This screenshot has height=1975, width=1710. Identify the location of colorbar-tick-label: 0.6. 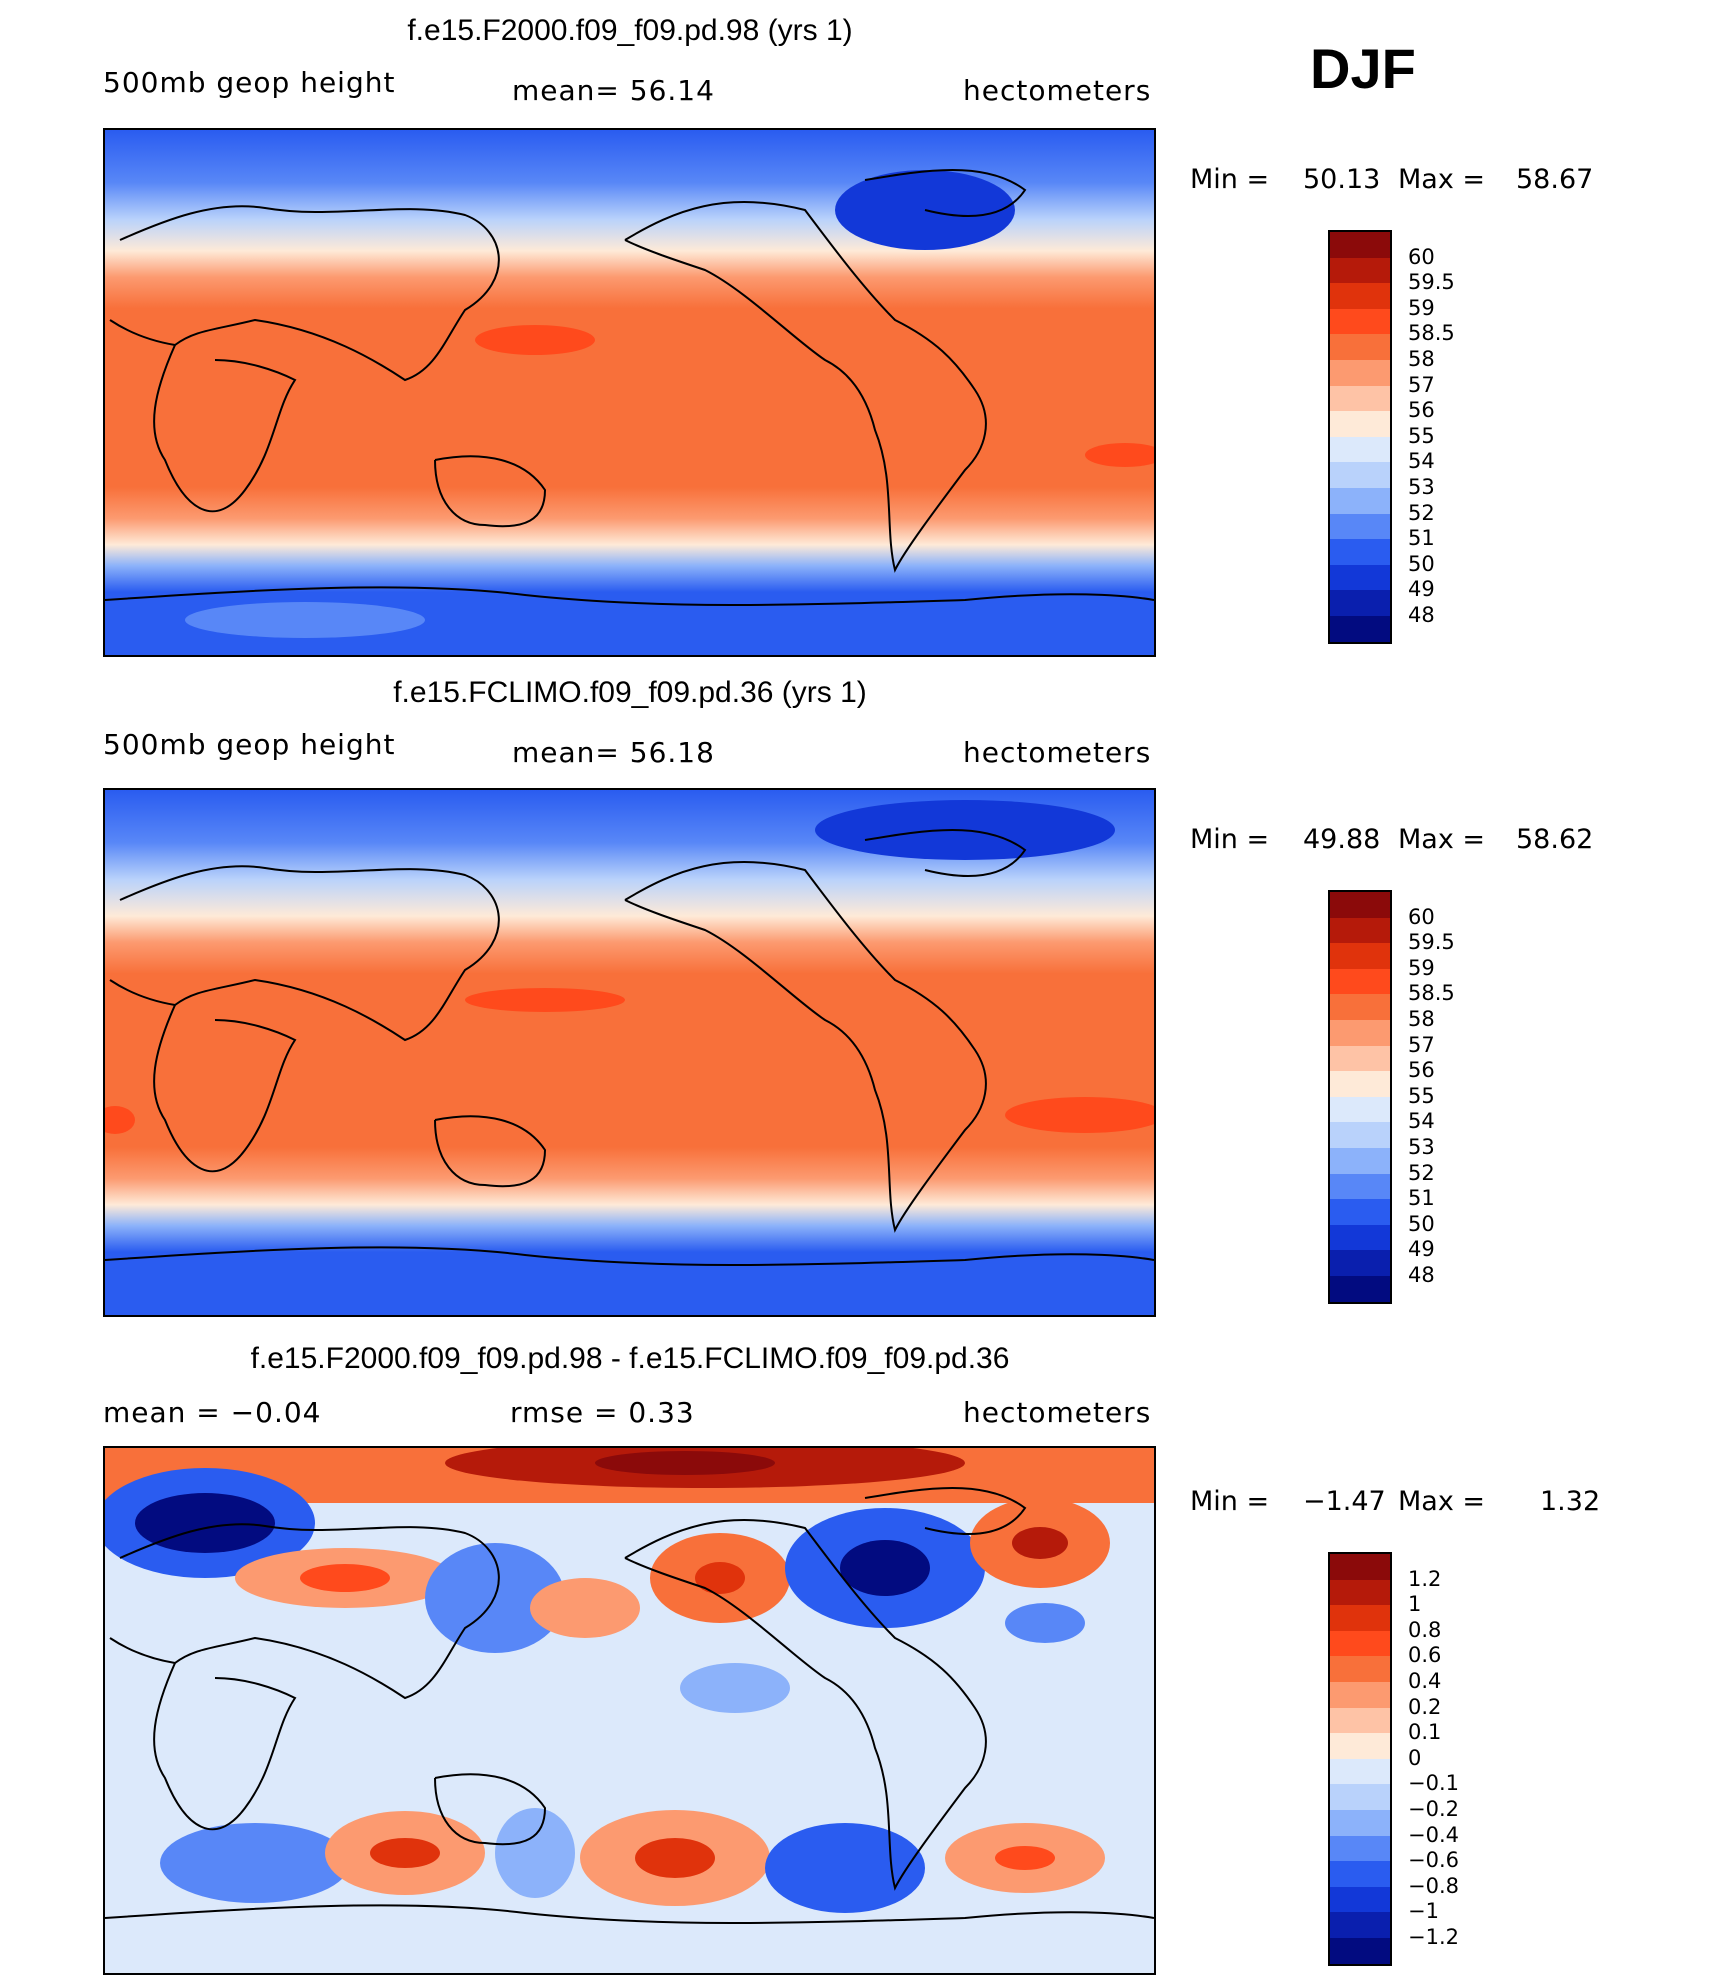
(1425, 1655).